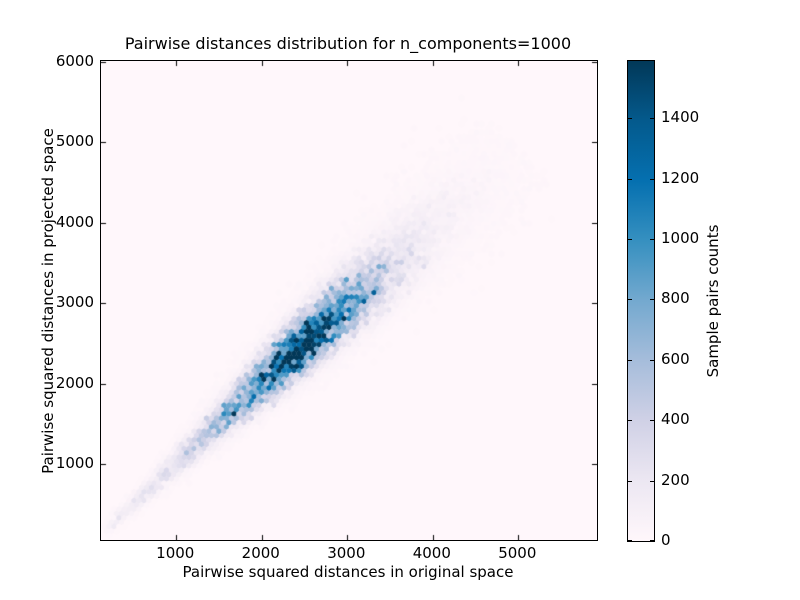  I want to click on x-tick-label: 3000, so click(346, 553).